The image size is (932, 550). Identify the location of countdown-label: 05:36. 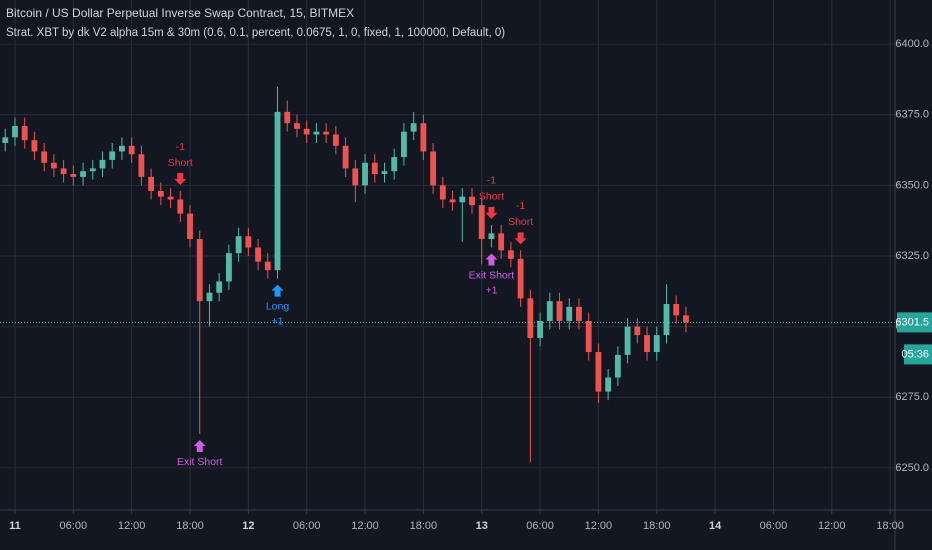
(915, 354).